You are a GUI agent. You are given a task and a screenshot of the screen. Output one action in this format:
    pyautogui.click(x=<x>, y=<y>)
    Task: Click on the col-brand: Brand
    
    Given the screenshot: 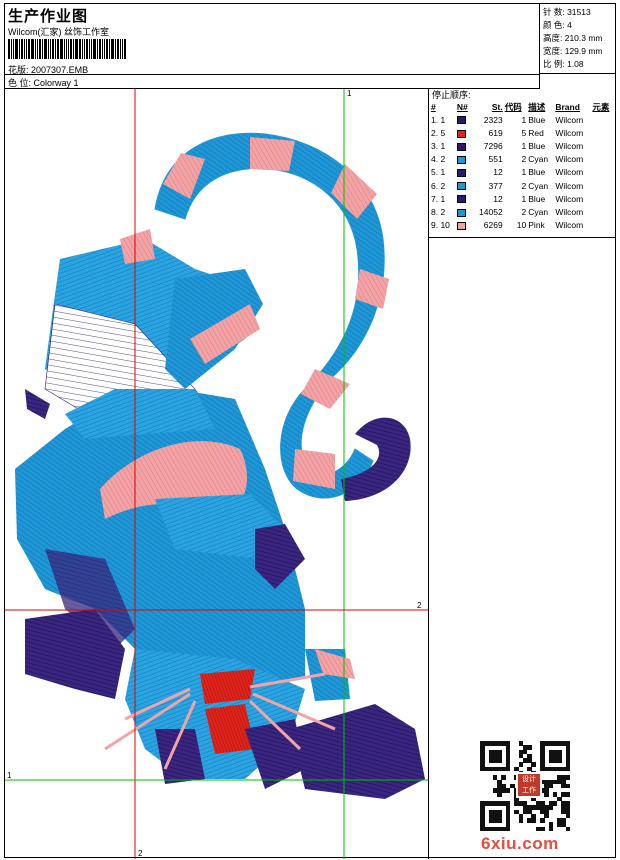 What is the action you would take?
    pyautogui.click(x=567, y=107)
    